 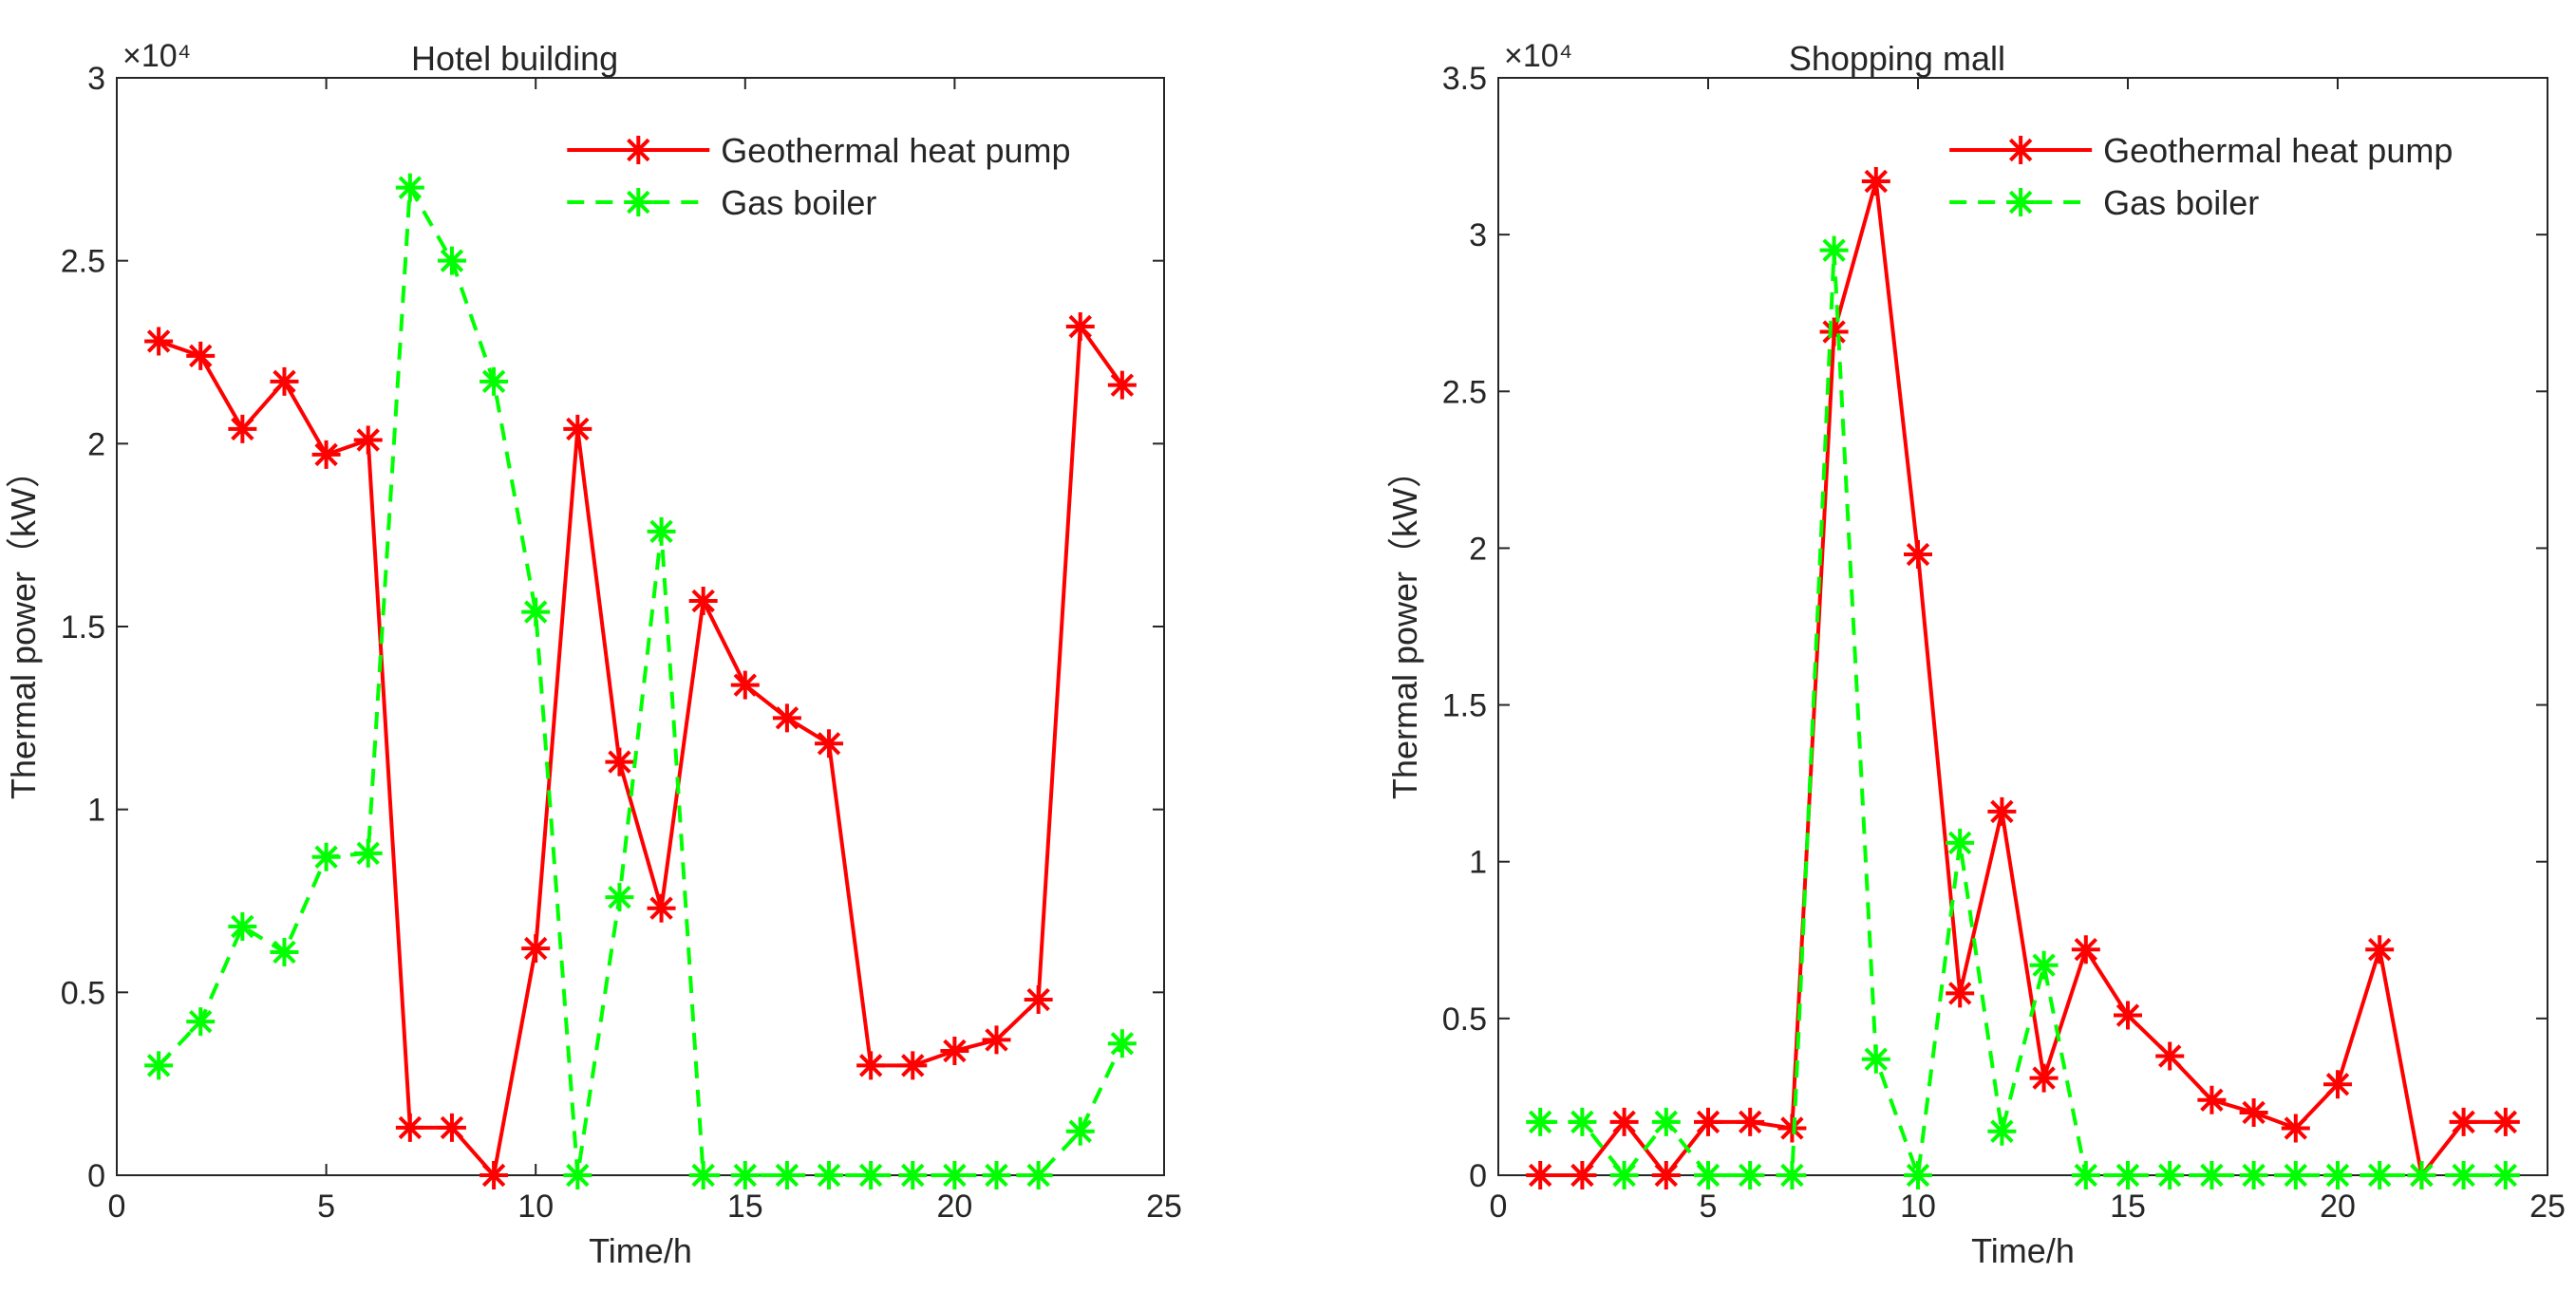 What do you see at coordinates (326, 1207) in the screenshot?
I see `chart0-xtick-label-5: 5` at bounding box center [326, 1207].